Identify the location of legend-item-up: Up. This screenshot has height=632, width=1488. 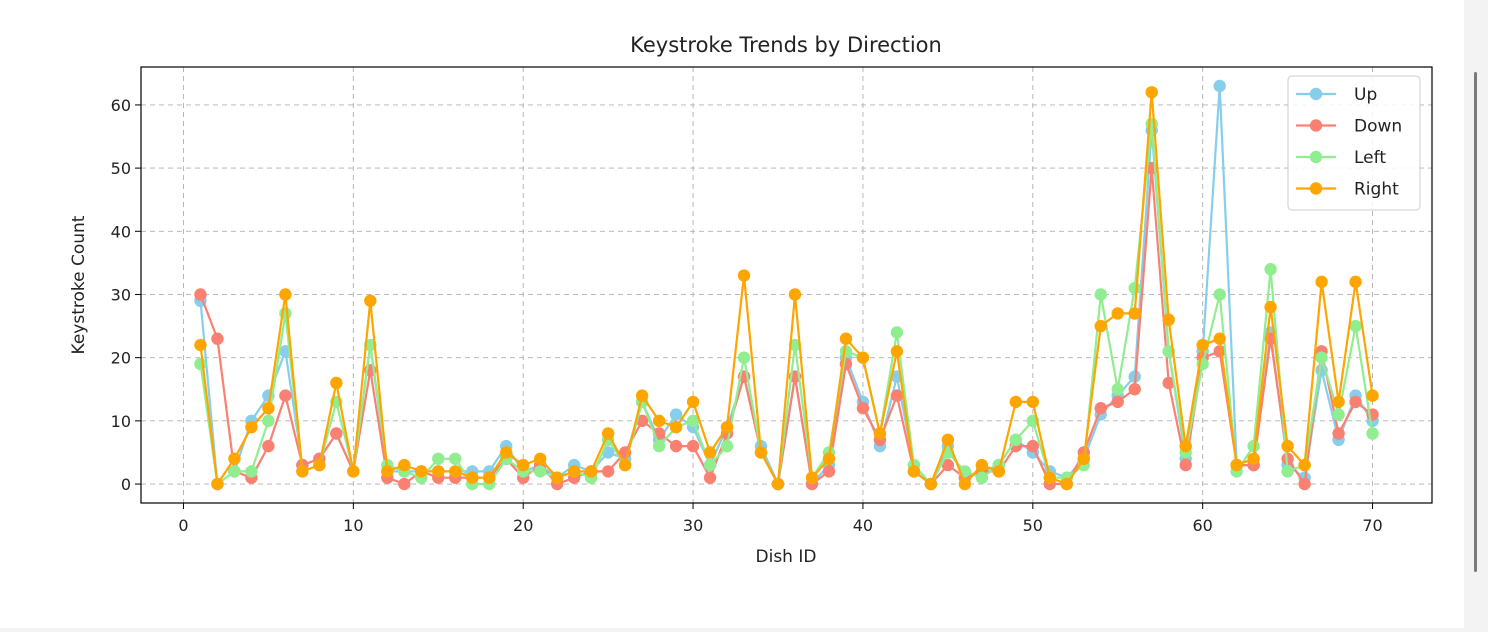
(1336, 95).